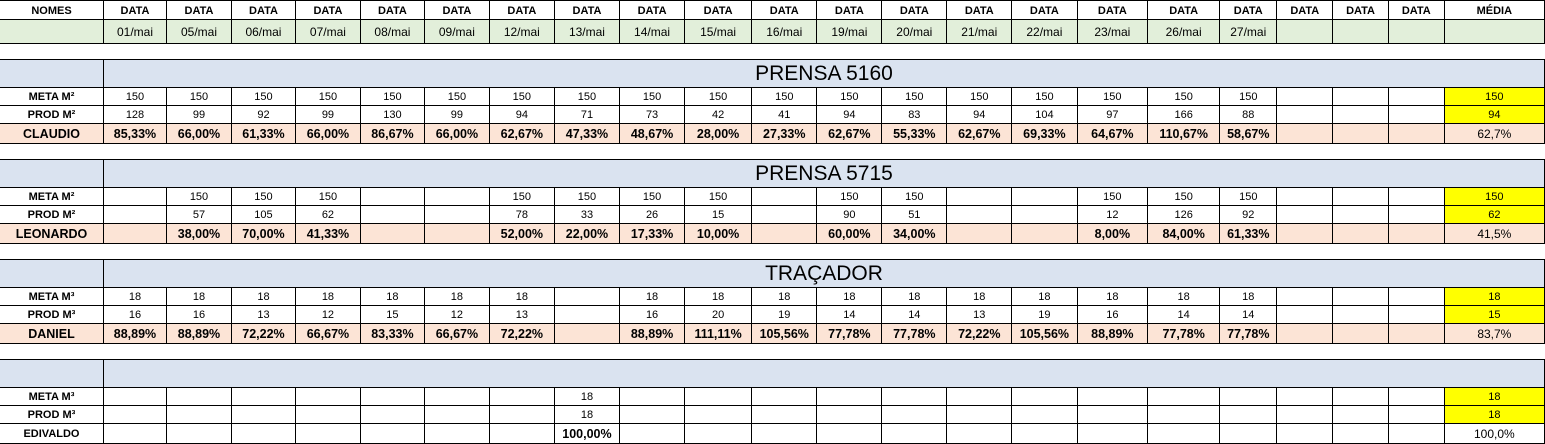 Image resolution: width=1545 pixels, height=444 pixels. I want to click on prod-cell: 19, so click(784, 314).